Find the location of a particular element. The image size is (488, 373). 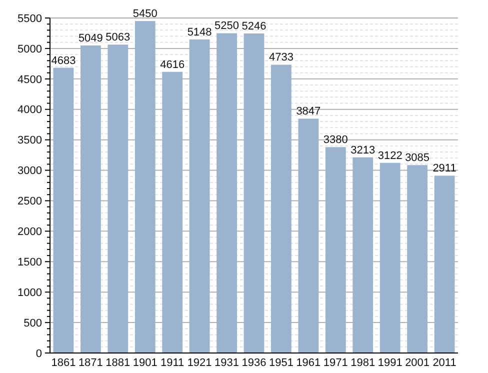

x-tick-label: 1871 is located at coordinates (90, 363).